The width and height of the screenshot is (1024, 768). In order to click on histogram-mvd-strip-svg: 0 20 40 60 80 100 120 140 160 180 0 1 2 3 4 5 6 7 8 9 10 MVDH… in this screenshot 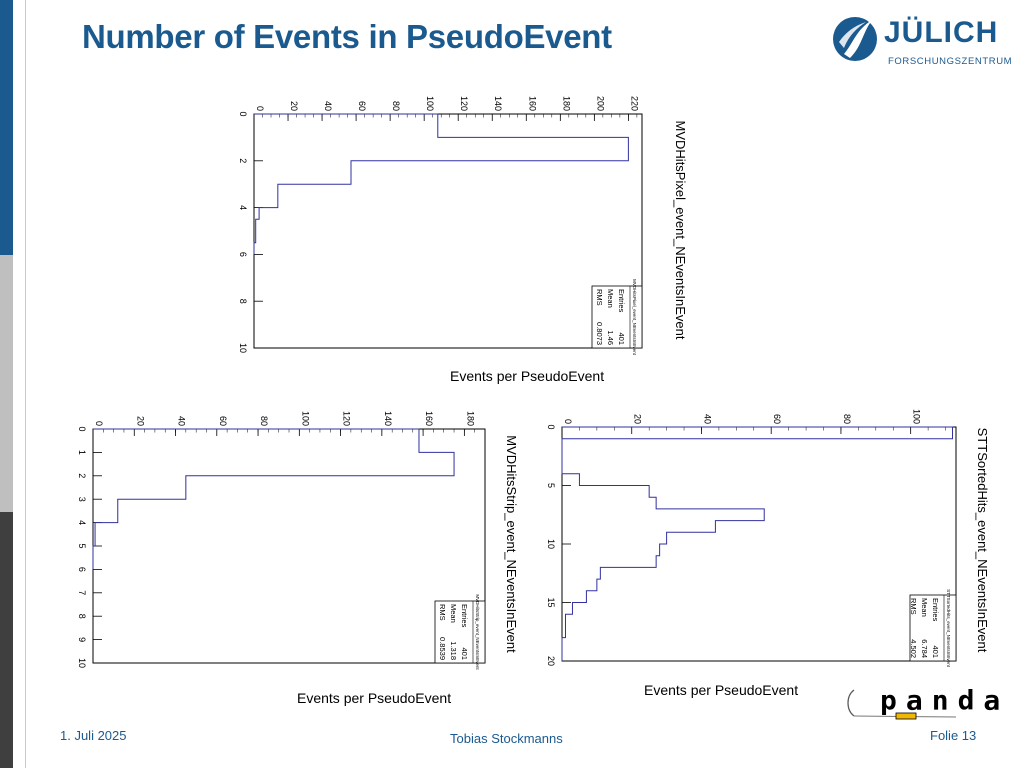, I will do `click(298, 540)`.